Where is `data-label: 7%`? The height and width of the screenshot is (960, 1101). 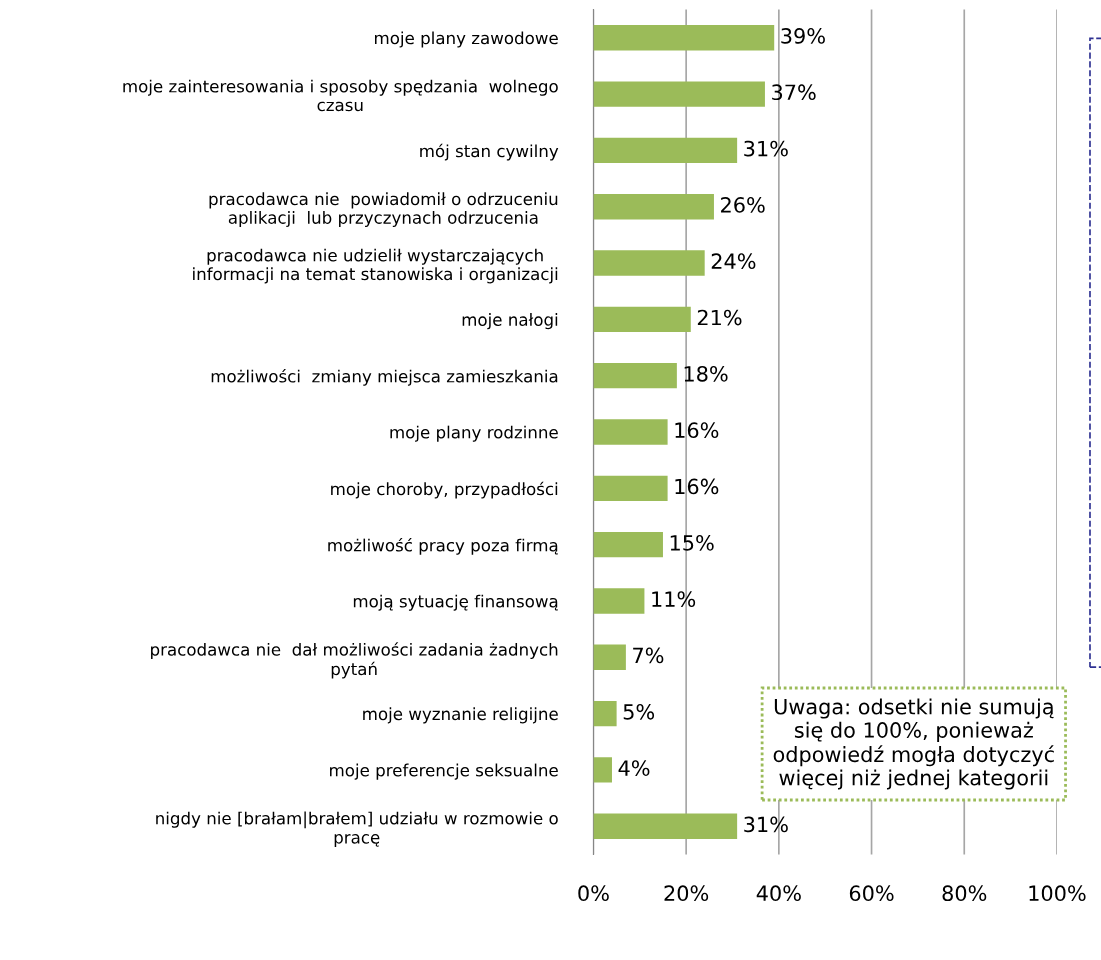
data-label: 7% is located at coordinates (648, 655).